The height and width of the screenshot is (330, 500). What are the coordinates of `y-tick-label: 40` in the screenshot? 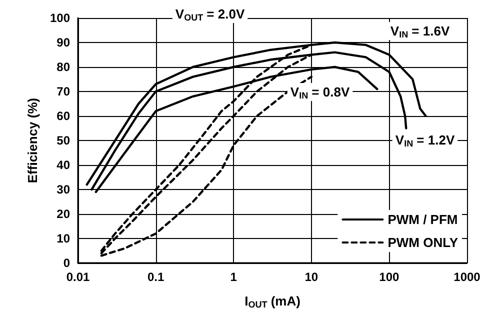 It's located at (63, 165).